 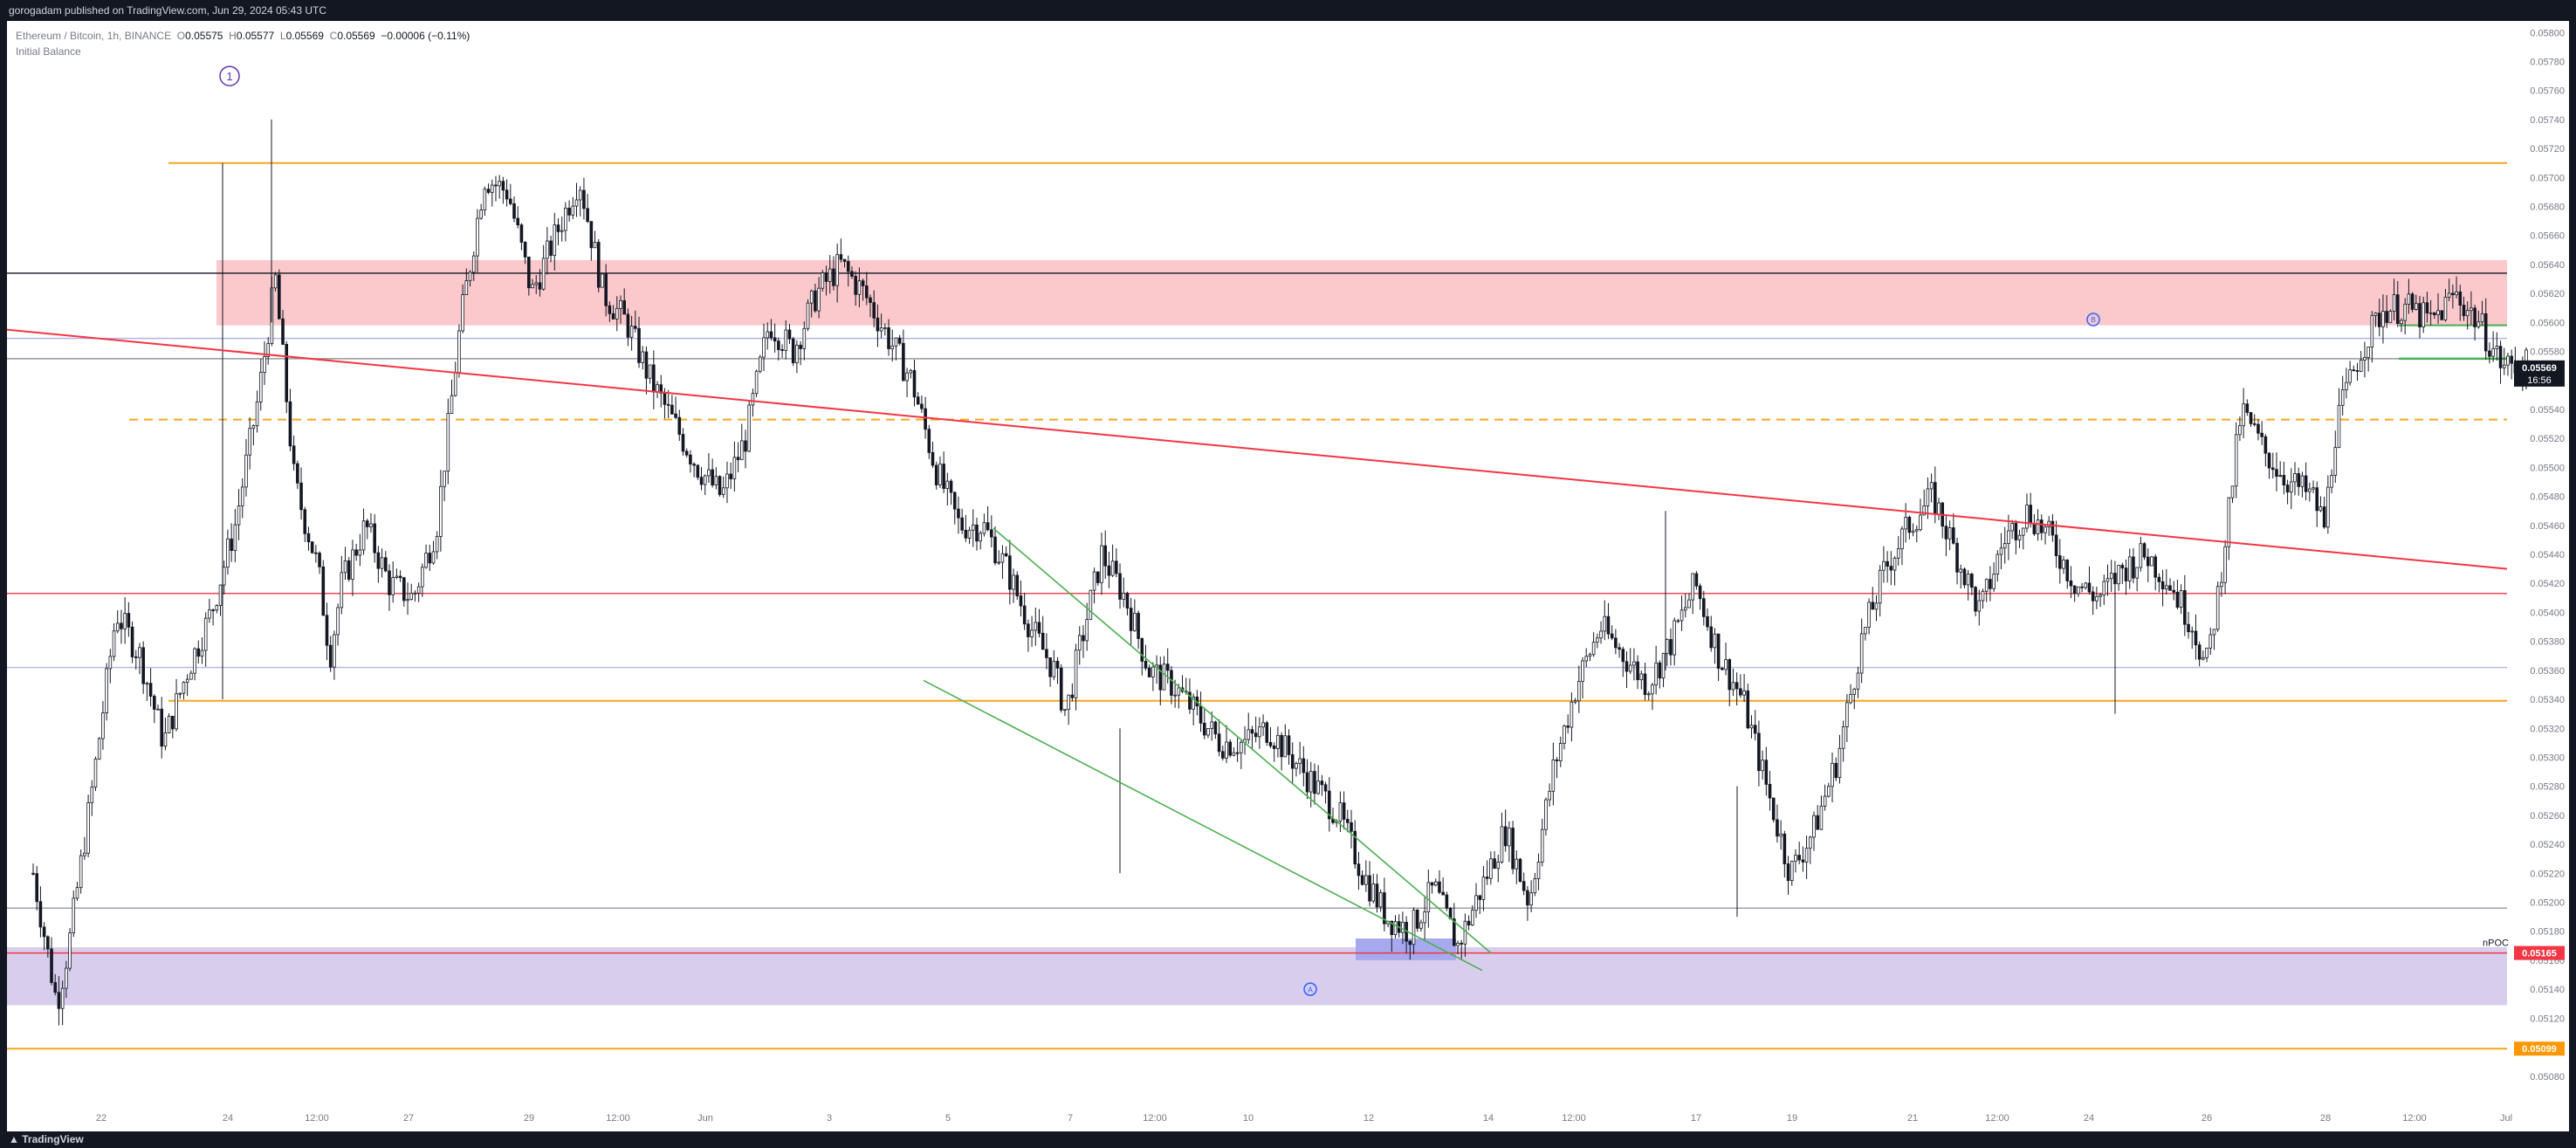 I want to click on price-tick-label: 0.05740, so click(x=2547, y=121).